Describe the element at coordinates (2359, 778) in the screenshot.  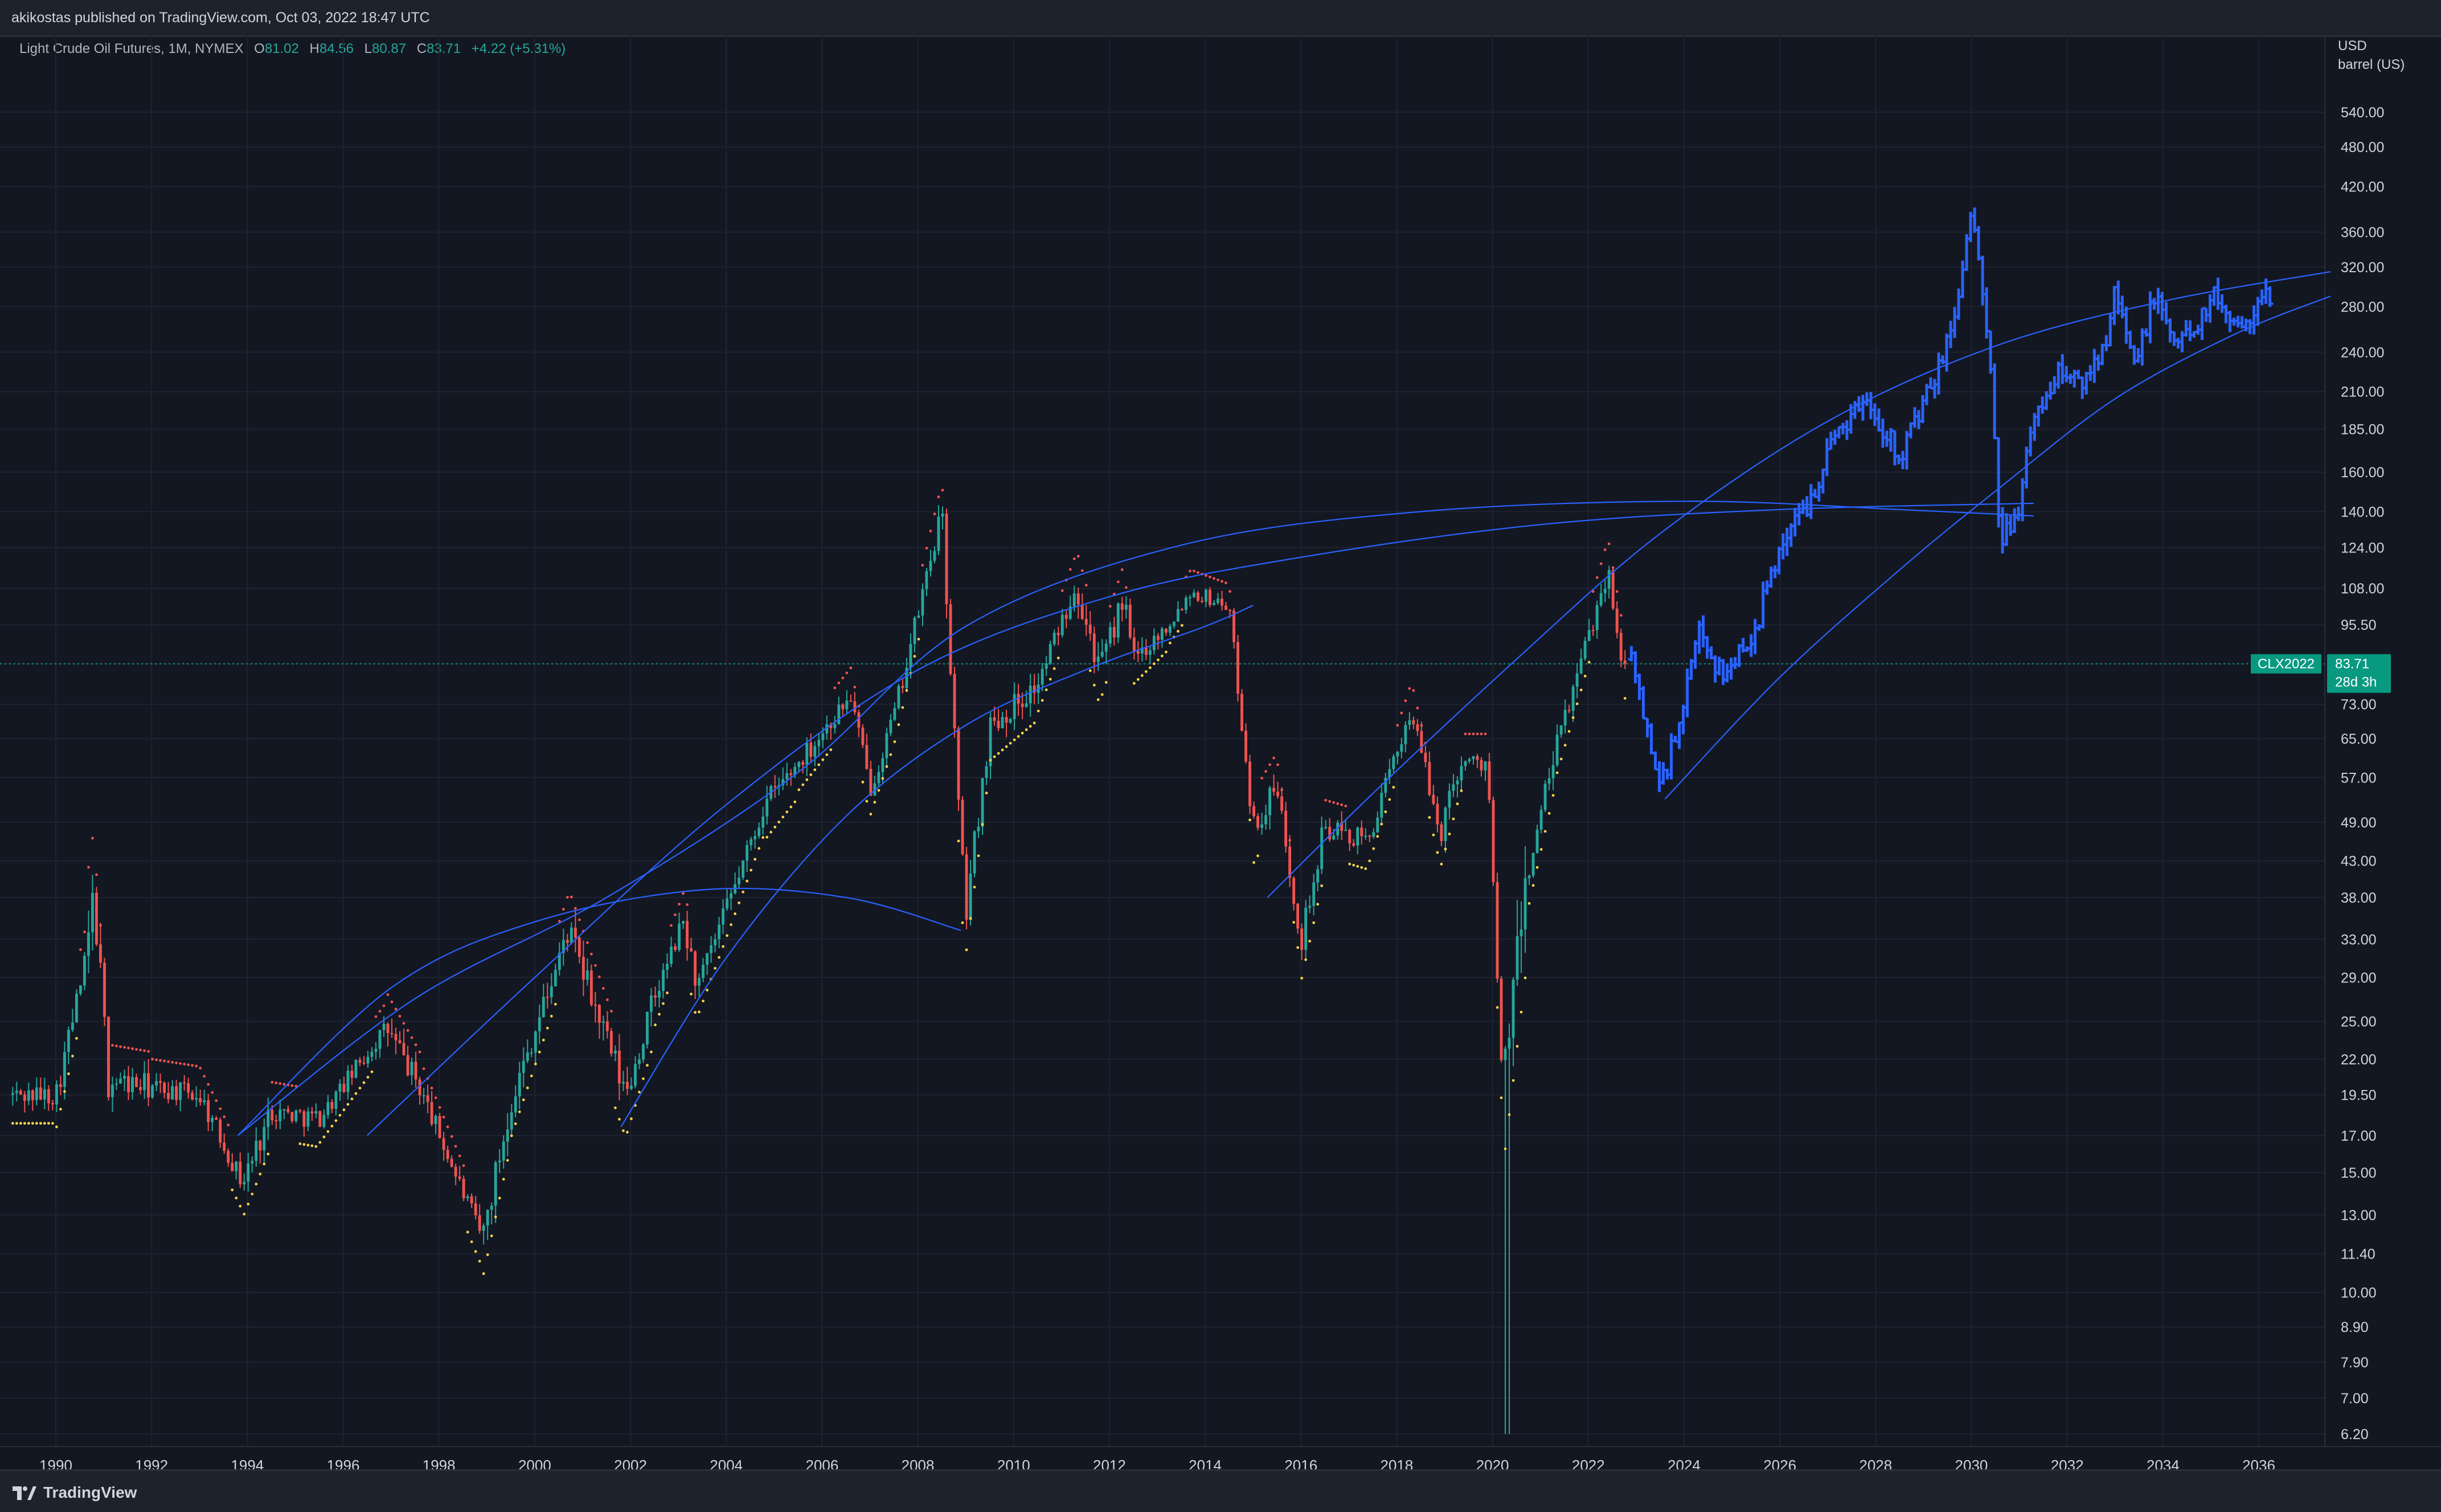
I see `price-tick-label: 57.00` at that location.